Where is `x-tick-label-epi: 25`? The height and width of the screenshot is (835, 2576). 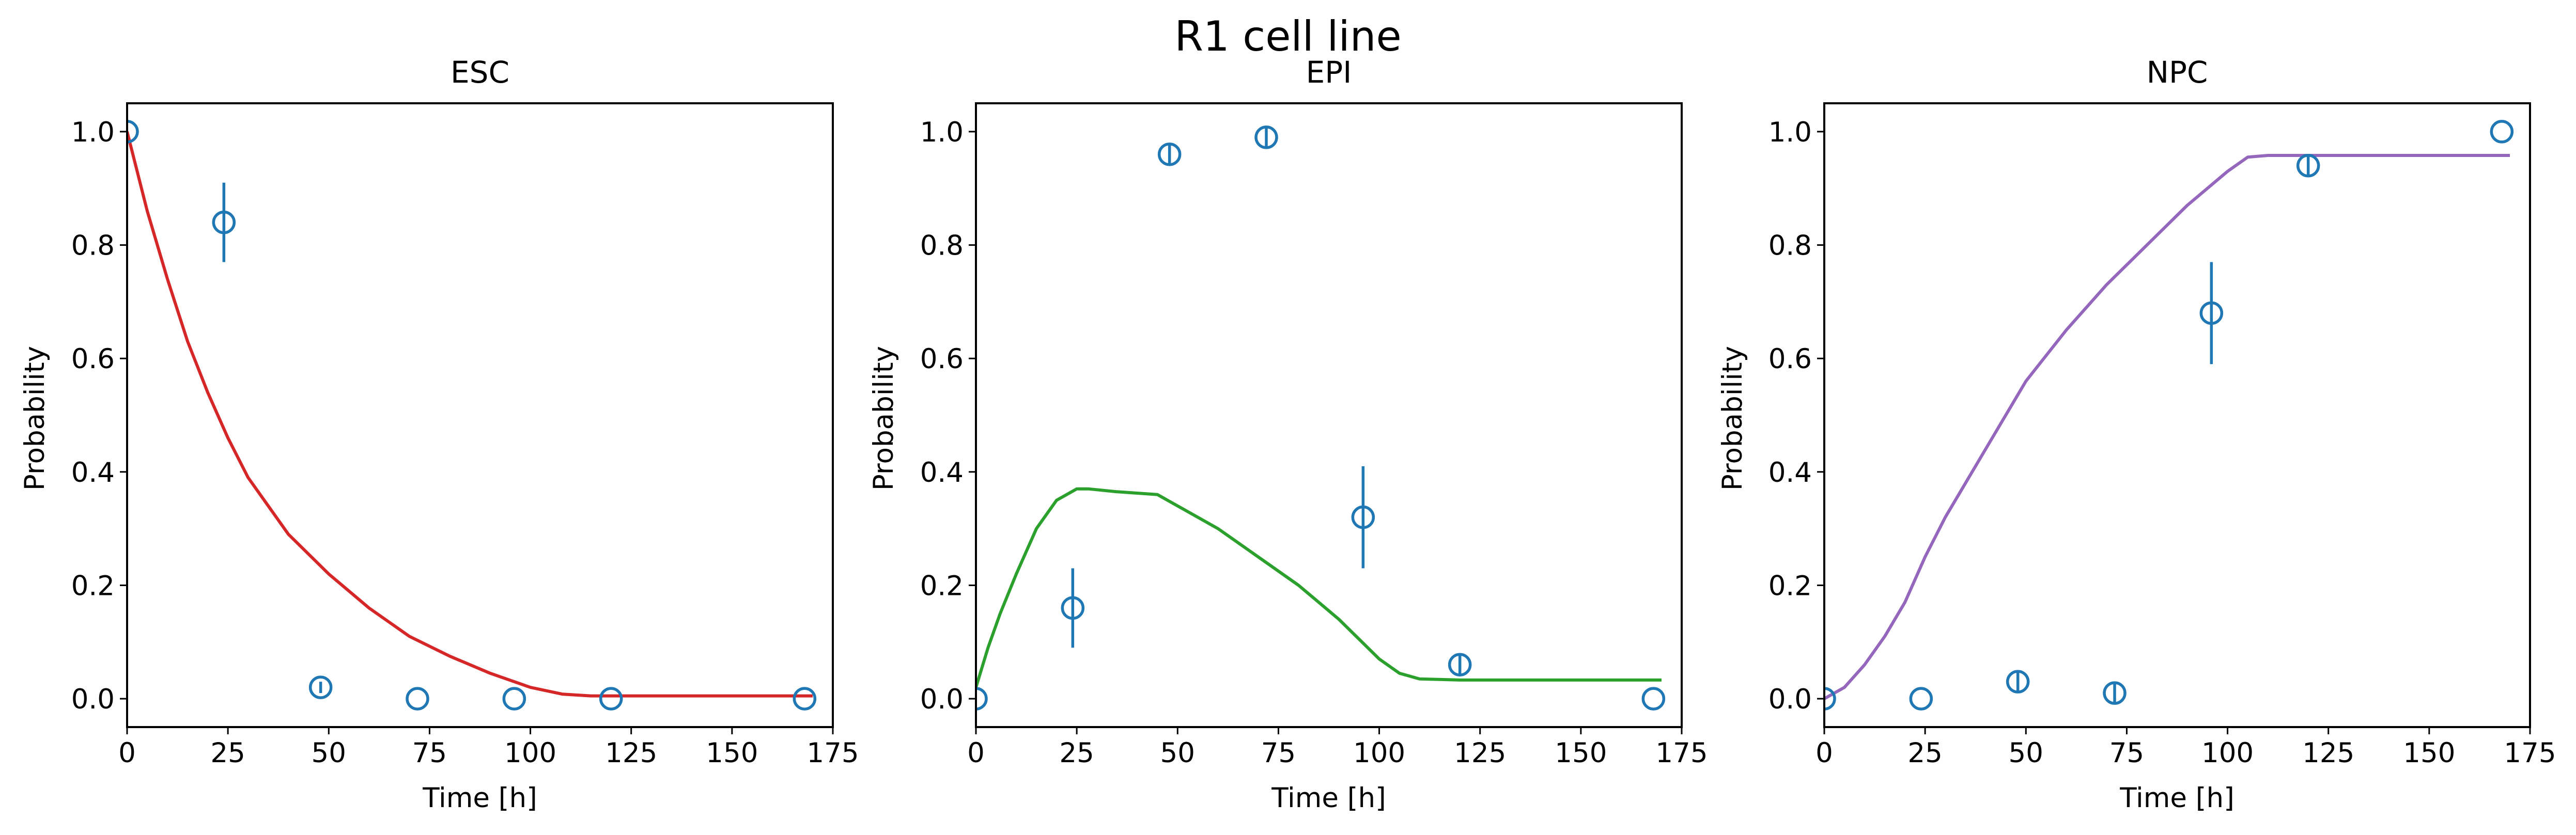
x-tick-label-epi: 25 is located at coordinates (1076, 753).